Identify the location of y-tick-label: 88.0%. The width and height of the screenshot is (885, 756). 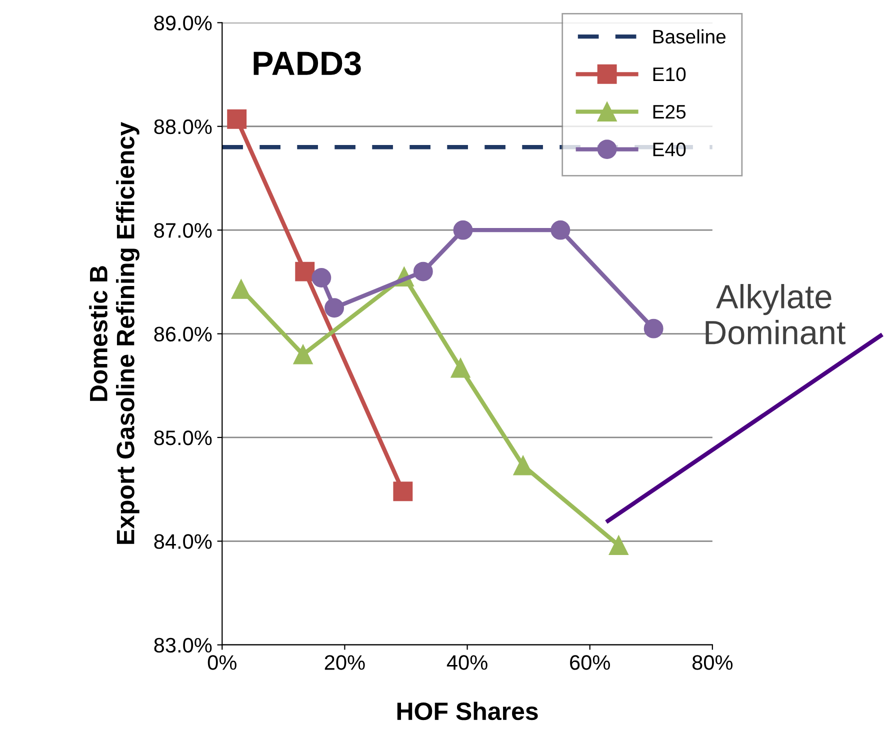
(183, 126).